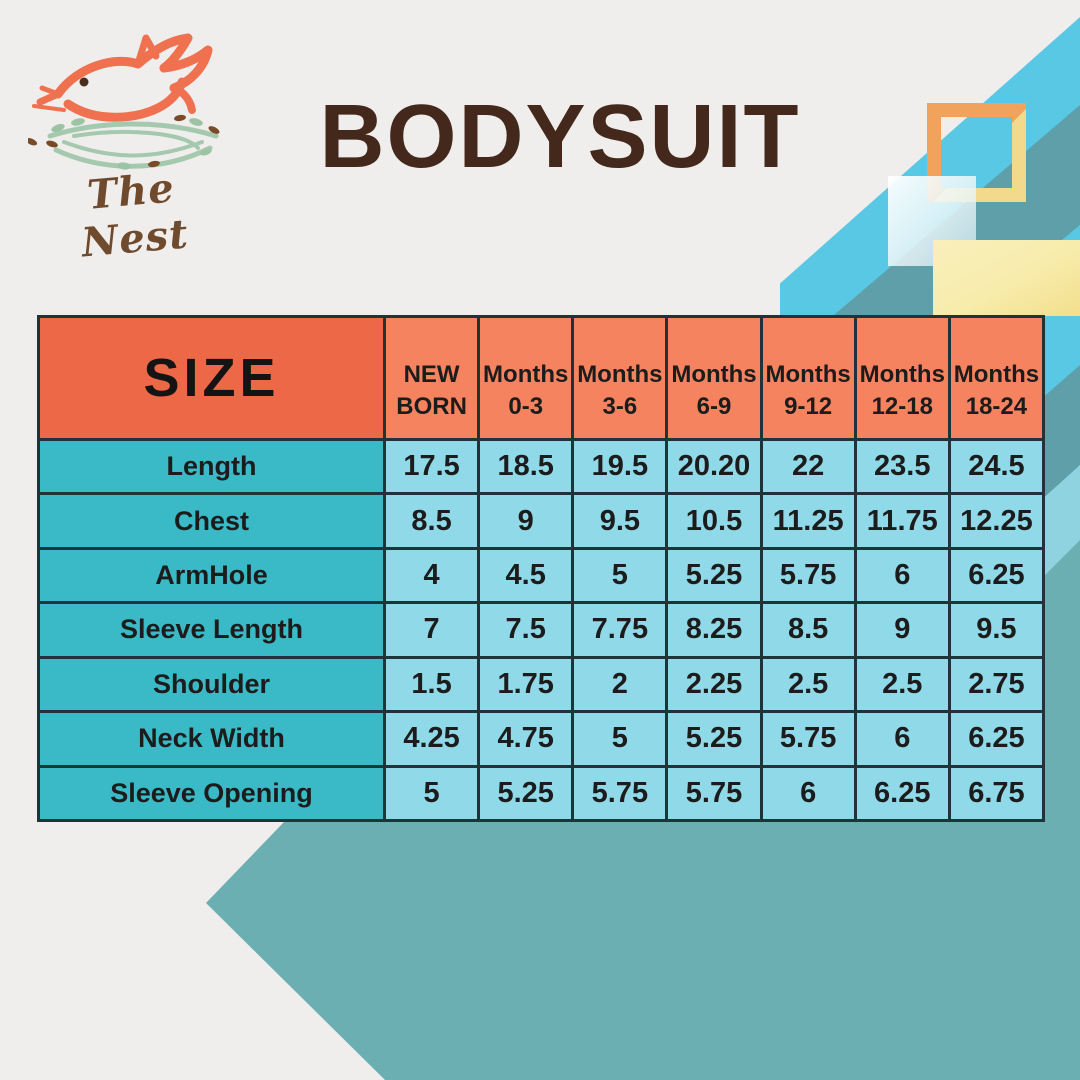 The image size is (1080, 1080). I want to click on column-header-line: NEW, so click(431, 374).